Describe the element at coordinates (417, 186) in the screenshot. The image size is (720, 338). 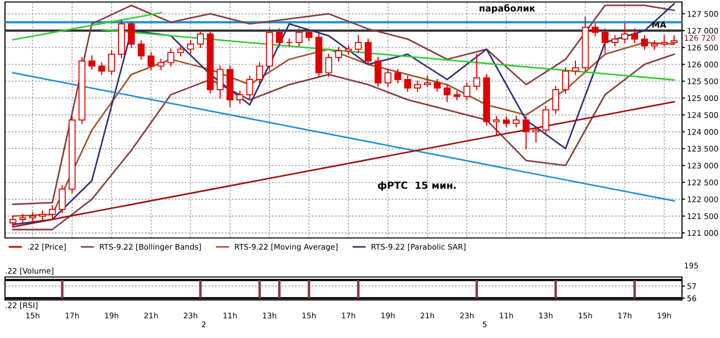
I see `annotation: фРТС 15 мин.` at that location.